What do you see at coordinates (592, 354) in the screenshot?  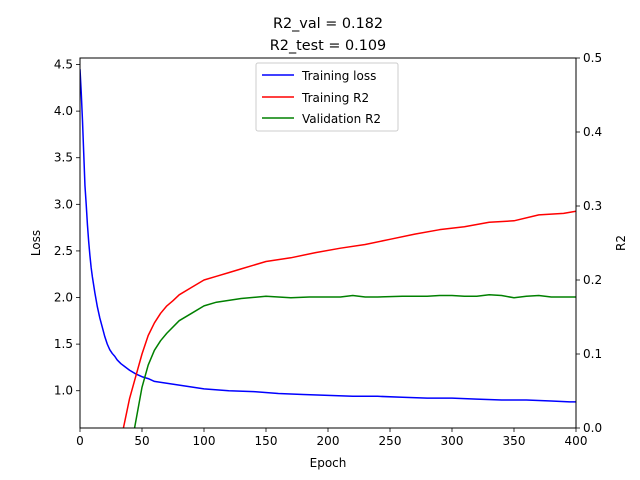 I see `y-right-tick-label: 0.1` at bounding box center [592, 354].